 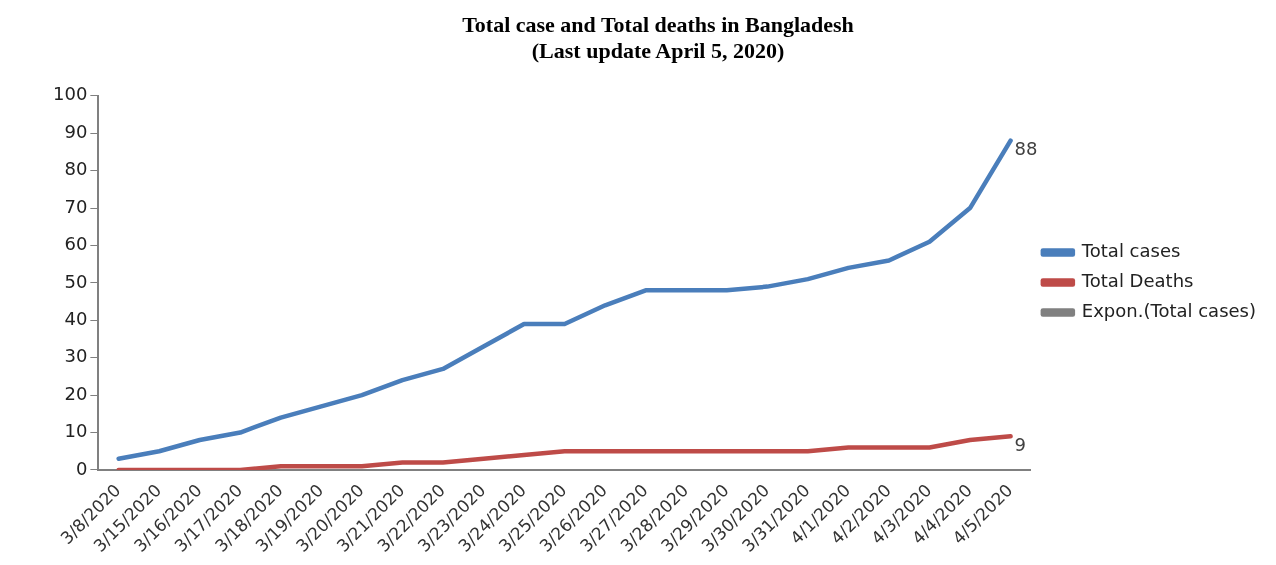 What do you see at coordinates (1168, 311) in the screenshot?
I see `legend-label: Expon.(Total cases)` at bounding box center [1168, 311].